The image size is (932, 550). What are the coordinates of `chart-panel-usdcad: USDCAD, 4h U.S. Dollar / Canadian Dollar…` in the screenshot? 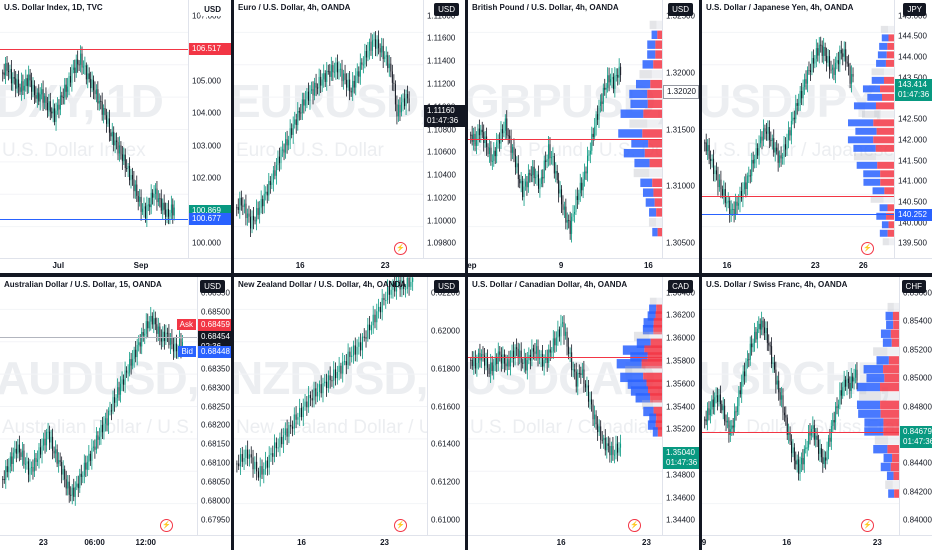 It's located at (583, 413).